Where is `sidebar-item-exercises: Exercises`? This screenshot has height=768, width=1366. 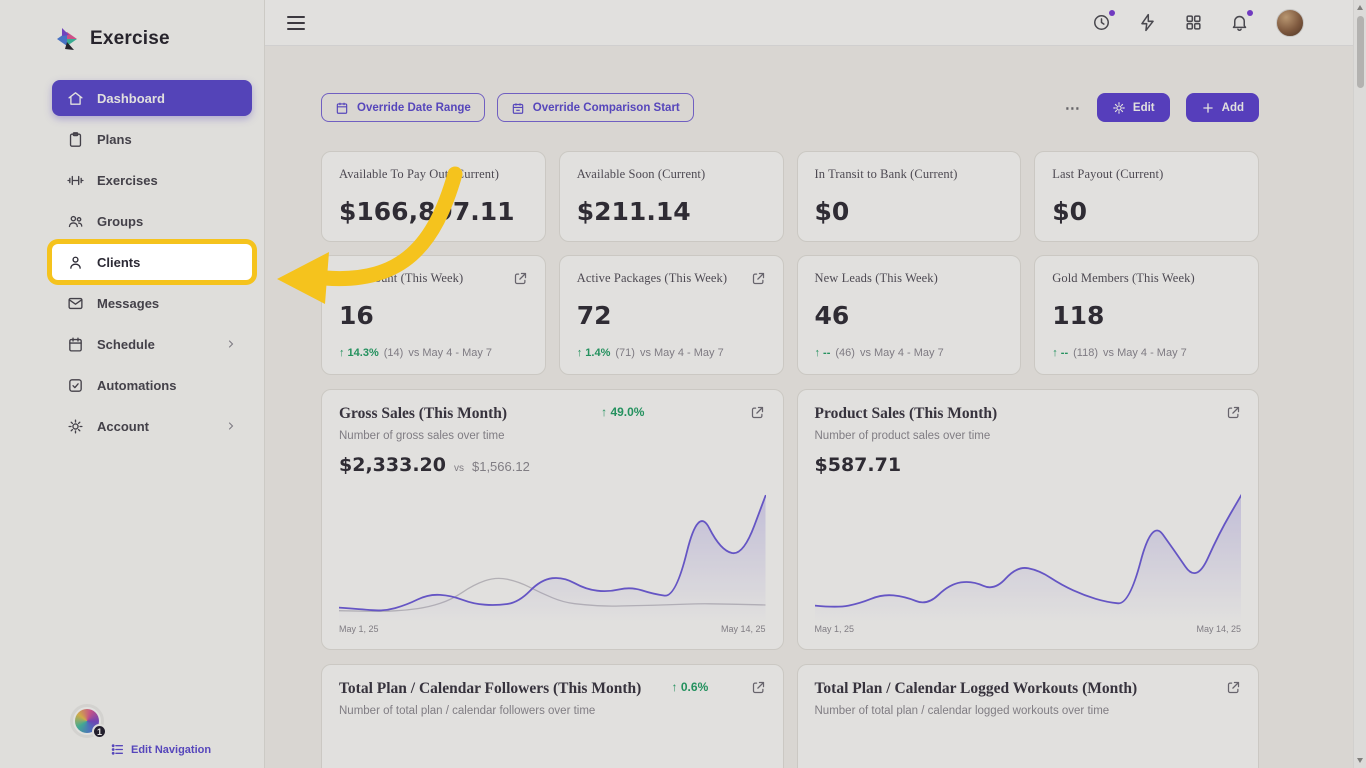
sidebar-item-exercises: Exercises is located at coordinates (152, 180).